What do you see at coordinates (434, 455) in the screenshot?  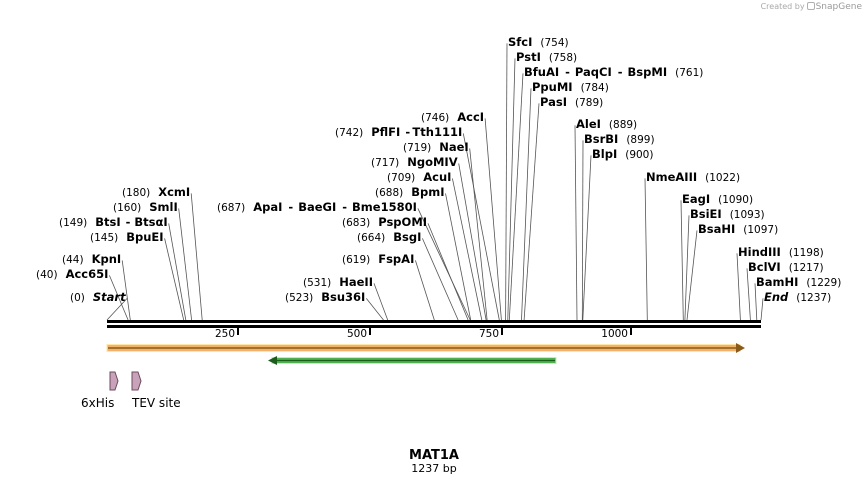 I see `map-title: MAT1A` at bounding box center [434, 455].